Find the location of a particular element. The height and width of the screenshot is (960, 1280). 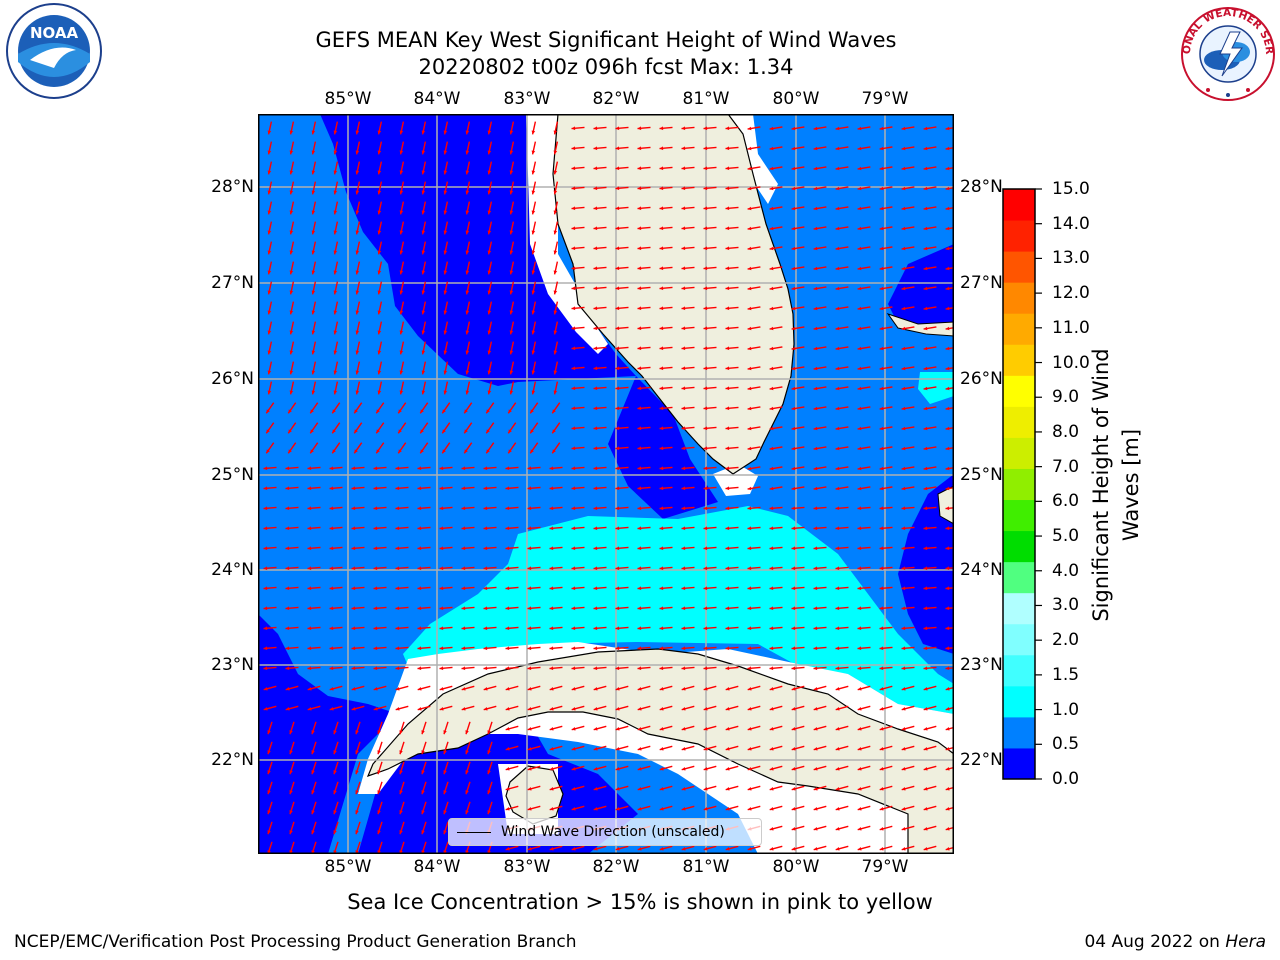

colorbar-tick-label: 8.0 is located at coordinates (1066, 431).